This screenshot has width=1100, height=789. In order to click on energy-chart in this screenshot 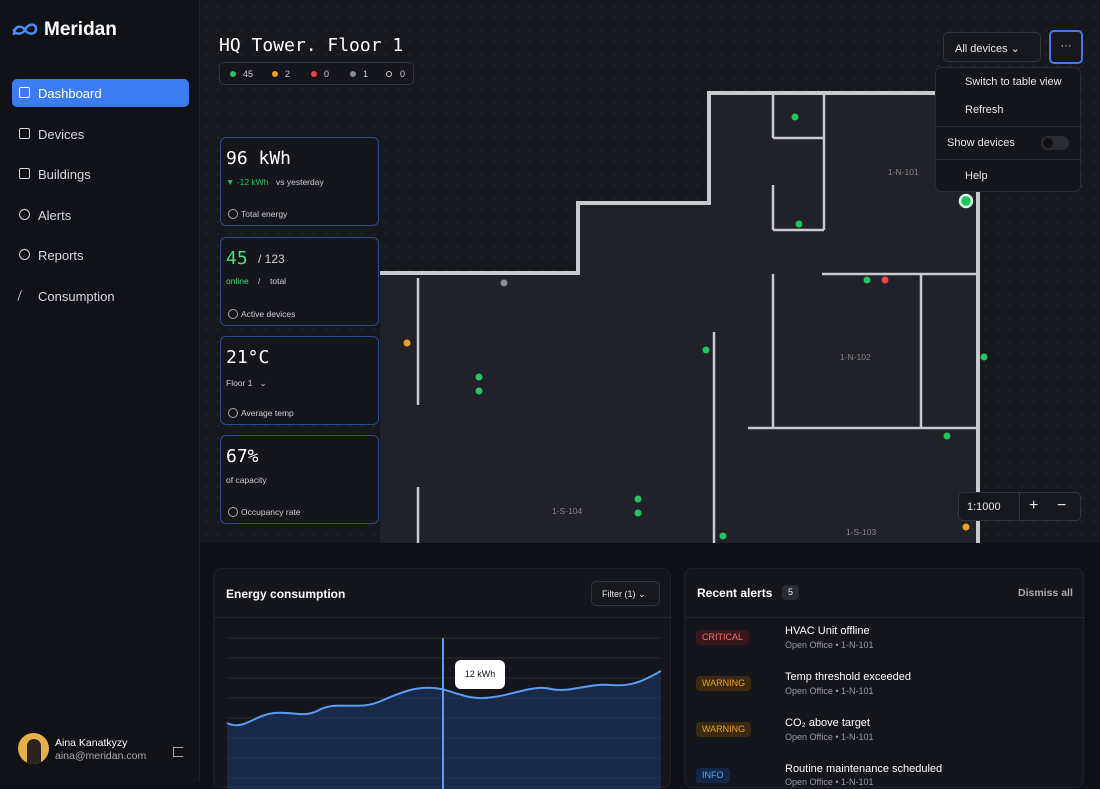, I will do `click(444, 713)`.